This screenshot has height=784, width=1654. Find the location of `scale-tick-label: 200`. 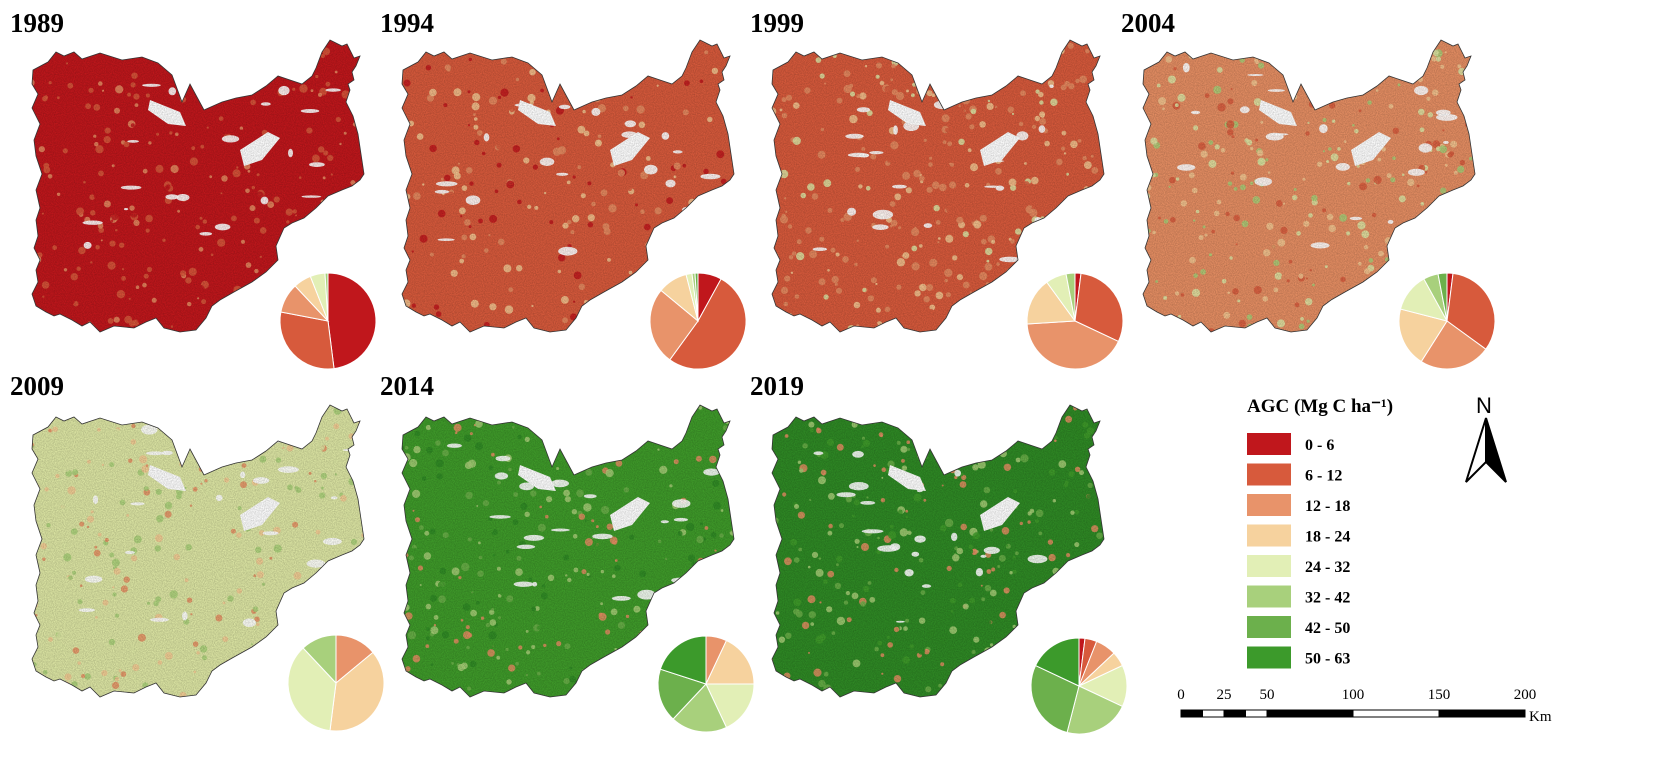

scale-tick-label: 200 is located at coordinates (1525, 695).